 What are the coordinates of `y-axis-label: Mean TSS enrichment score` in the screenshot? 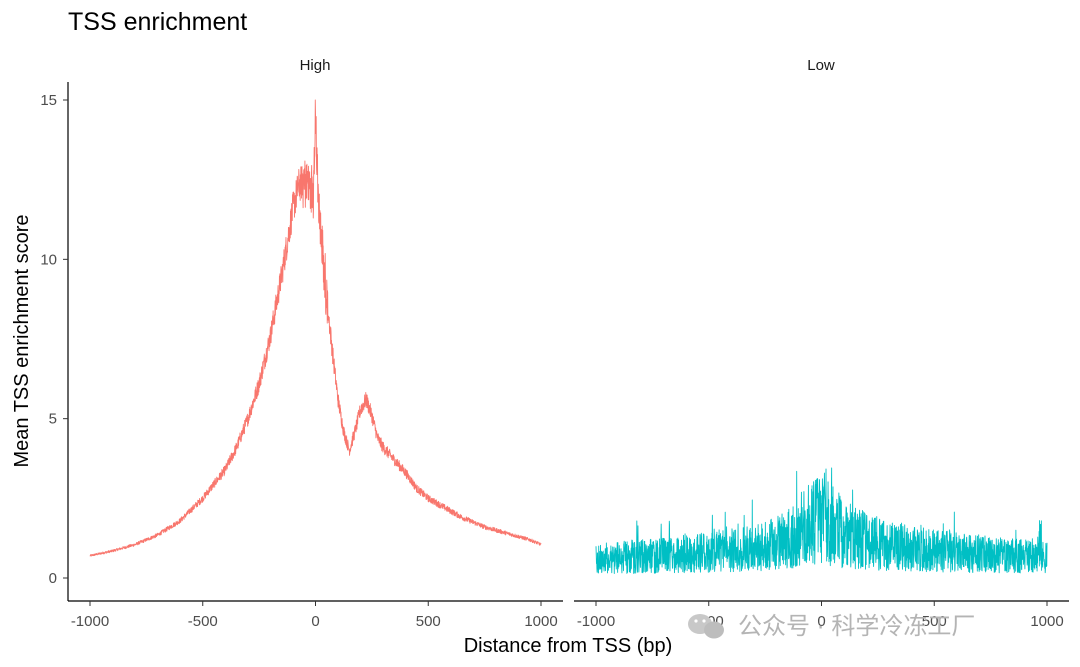 It's located at (22, 340).